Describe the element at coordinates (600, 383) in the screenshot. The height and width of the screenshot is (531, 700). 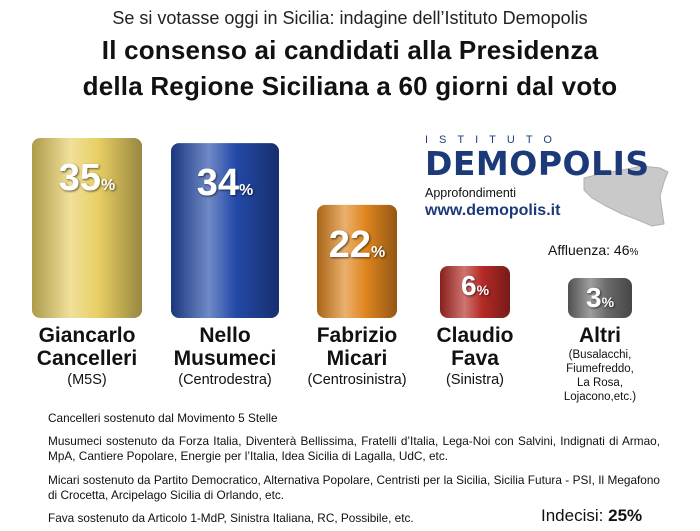
I see `altri-detail-line: La Rosa,` at that location.